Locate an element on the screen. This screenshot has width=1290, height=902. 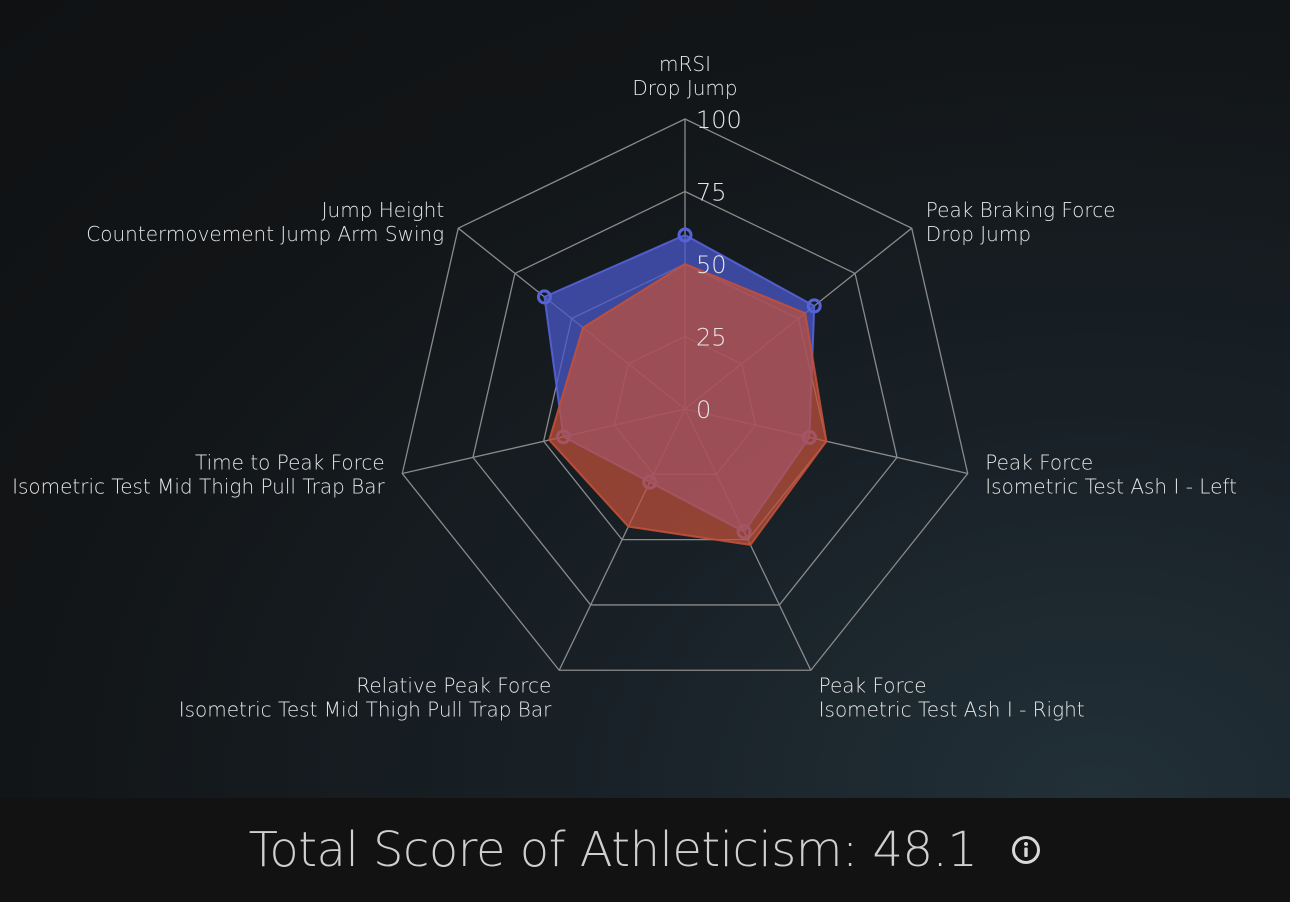
tick-label: 100 is located at coordinates (719, 120).